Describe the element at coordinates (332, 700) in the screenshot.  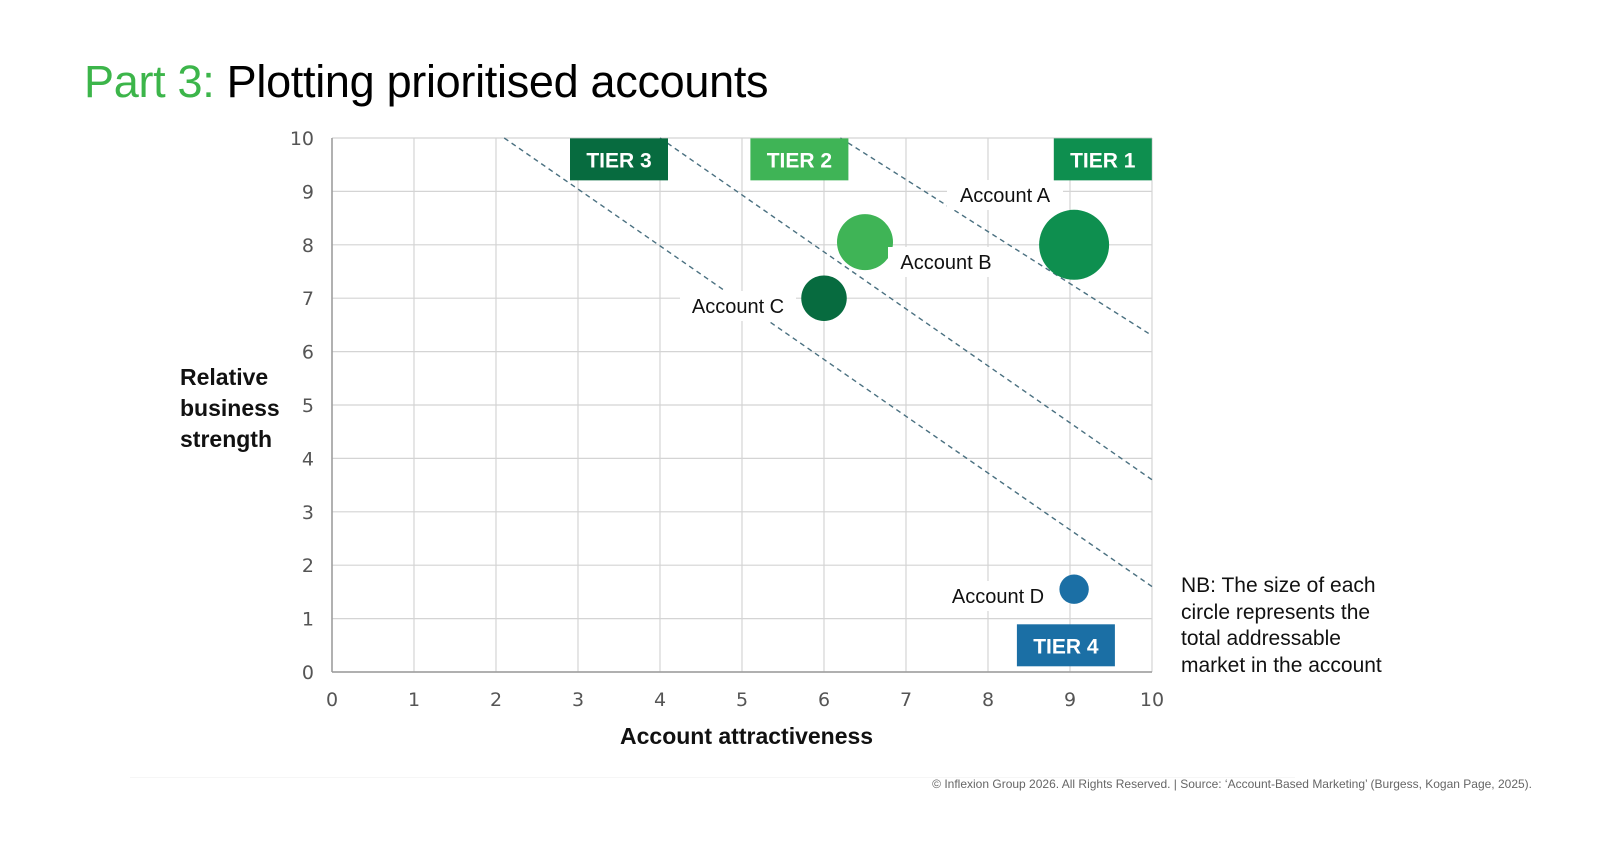
I see `x-tick-label: 0` at that location.